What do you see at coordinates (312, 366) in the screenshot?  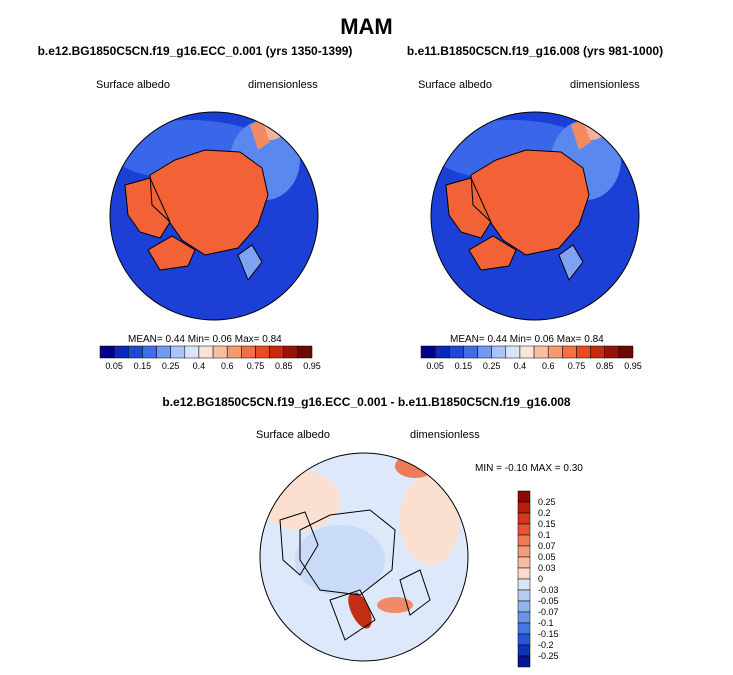 I see `panel1-colorbar-tick-label: 0.95` at bounding box center [312, 366].